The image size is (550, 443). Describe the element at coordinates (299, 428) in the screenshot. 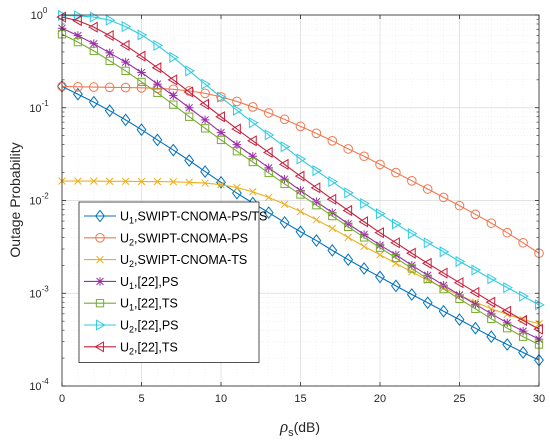

I see `x-axis-label: ρs(dB)` at that location.